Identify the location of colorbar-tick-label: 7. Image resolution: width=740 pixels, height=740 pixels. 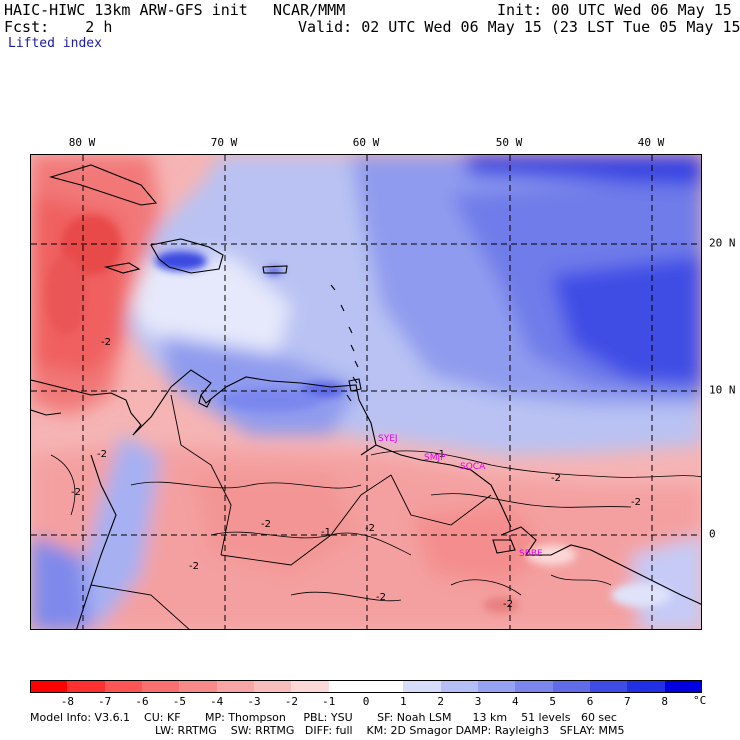
(627, 701).